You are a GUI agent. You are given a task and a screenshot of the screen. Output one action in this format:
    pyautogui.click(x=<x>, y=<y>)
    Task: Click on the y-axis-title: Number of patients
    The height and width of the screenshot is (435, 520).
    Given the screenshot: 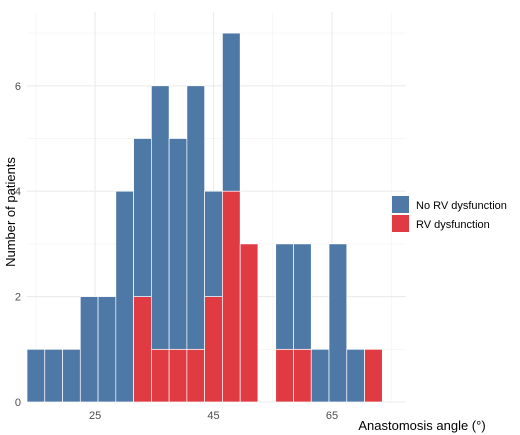 What is the action you would take?
    pyautogui.click(x=10, y=212)
    